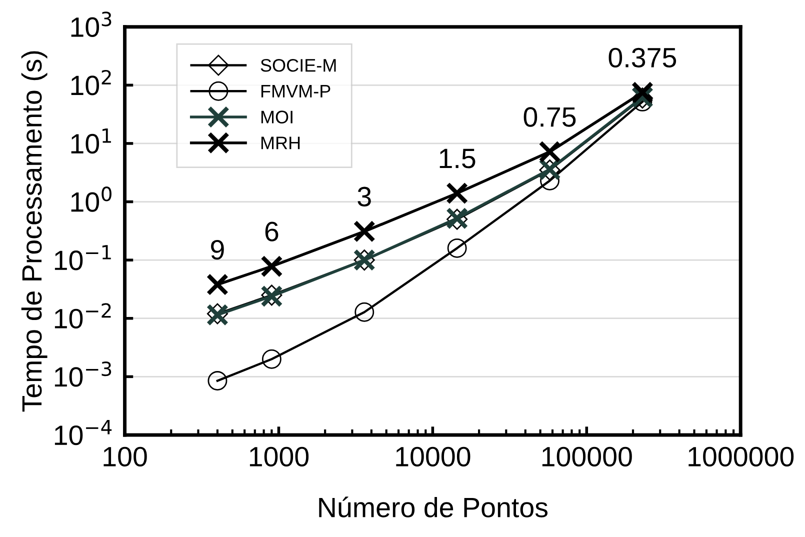 This screenshot has height=537, width=805. I want to click on annotation: 0.75, so click(550, 117).